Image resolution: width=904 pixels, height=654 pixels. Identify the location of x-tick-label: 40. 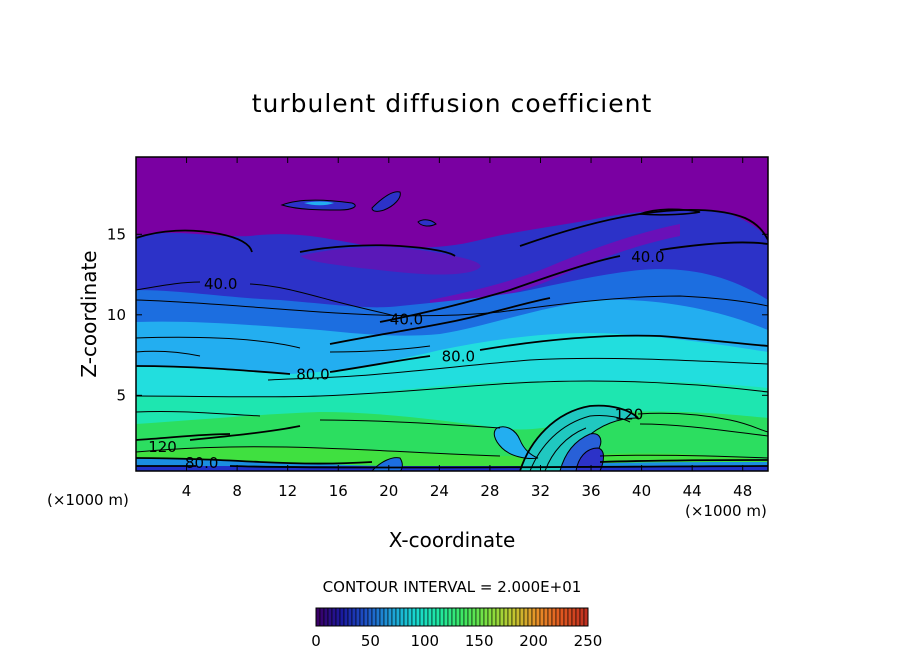
(641, 491).